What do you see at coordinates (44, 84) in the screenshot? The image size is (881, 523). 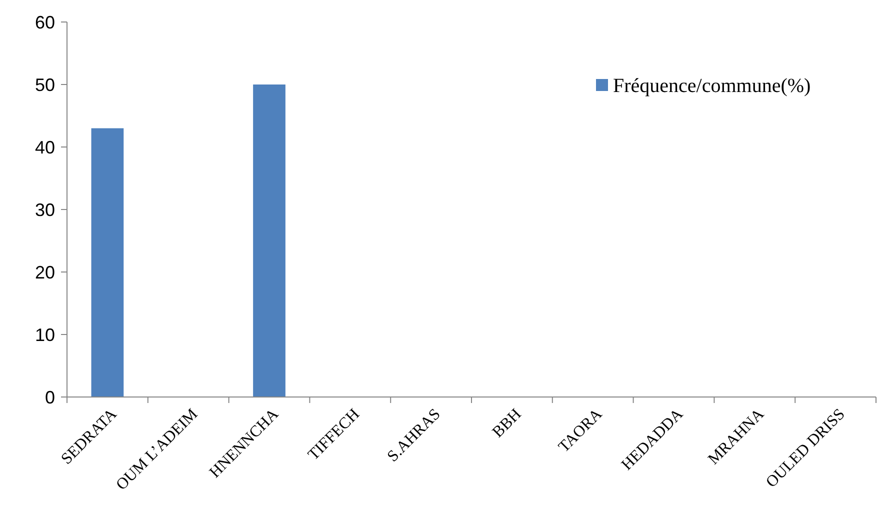 I see `y-tick-label: 50` at bounding box center [44, 84].